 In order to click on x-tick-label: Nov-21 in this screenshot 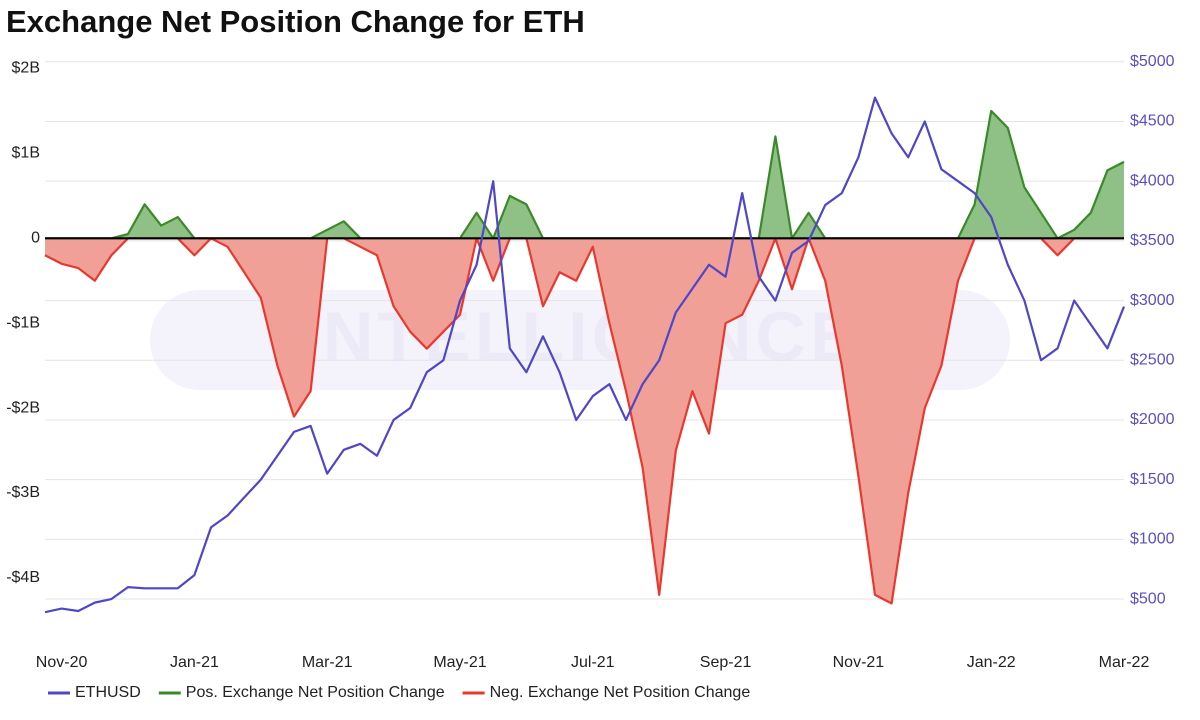, I will do `click(859, 662)`.